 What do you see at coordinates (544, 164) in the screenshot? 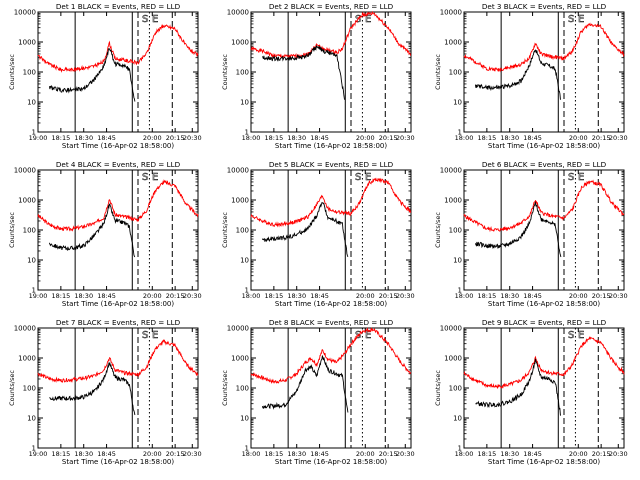
I see `panel-title: Det 6 BLACK = Events, RED = LLD` at bounding box center [544, 164].